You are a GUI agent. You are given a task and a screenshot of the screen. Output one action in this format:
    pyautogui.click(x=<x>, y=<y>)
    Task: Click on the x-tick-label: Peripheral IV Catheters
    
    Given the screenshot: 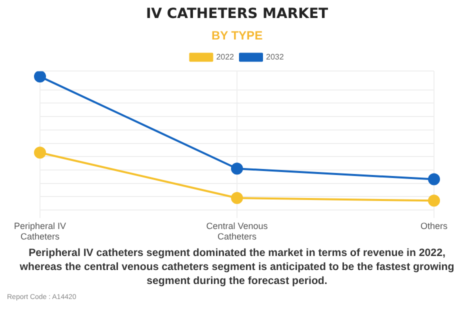 What is the action you would take?
    pyautogui.click(x=40, y=231)
    